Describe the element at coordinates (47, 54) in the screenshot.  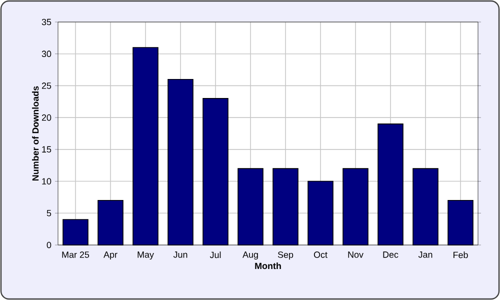
I see `y-tick-label: 30` at that location.